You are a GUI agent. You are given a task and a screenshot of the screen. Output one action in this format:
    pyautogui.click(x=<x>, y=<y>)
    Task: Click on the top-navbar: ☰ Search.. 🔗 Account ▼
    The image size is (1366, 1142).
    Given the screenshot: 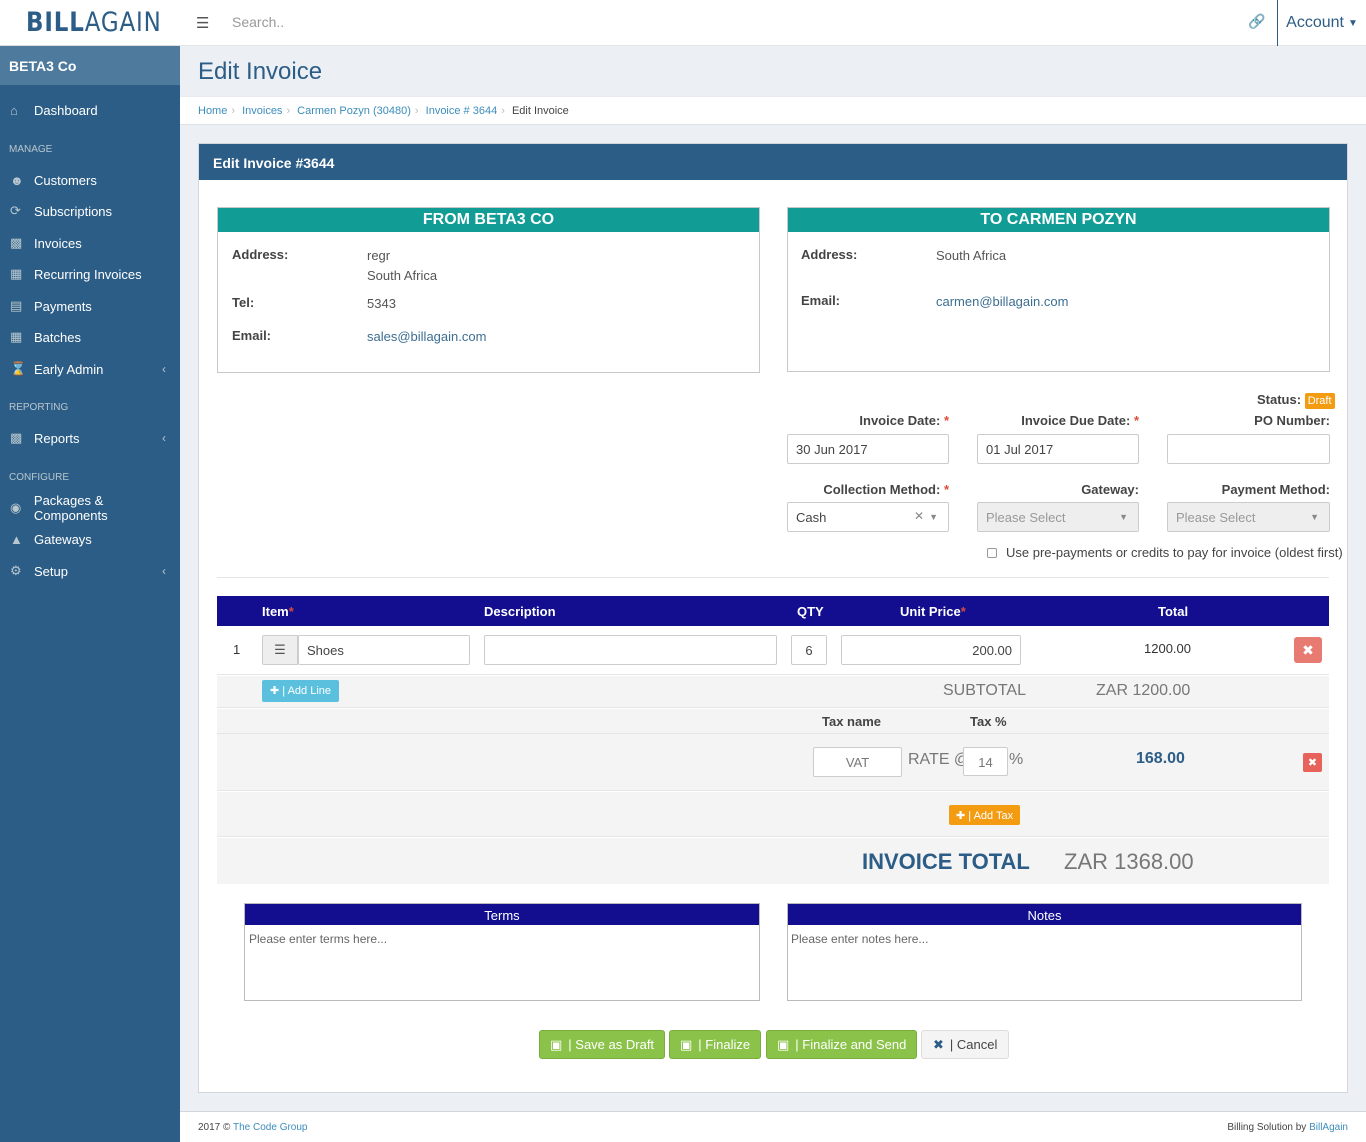 What is the action you would take?
    pyautogui.click(x=773, y=23)
    